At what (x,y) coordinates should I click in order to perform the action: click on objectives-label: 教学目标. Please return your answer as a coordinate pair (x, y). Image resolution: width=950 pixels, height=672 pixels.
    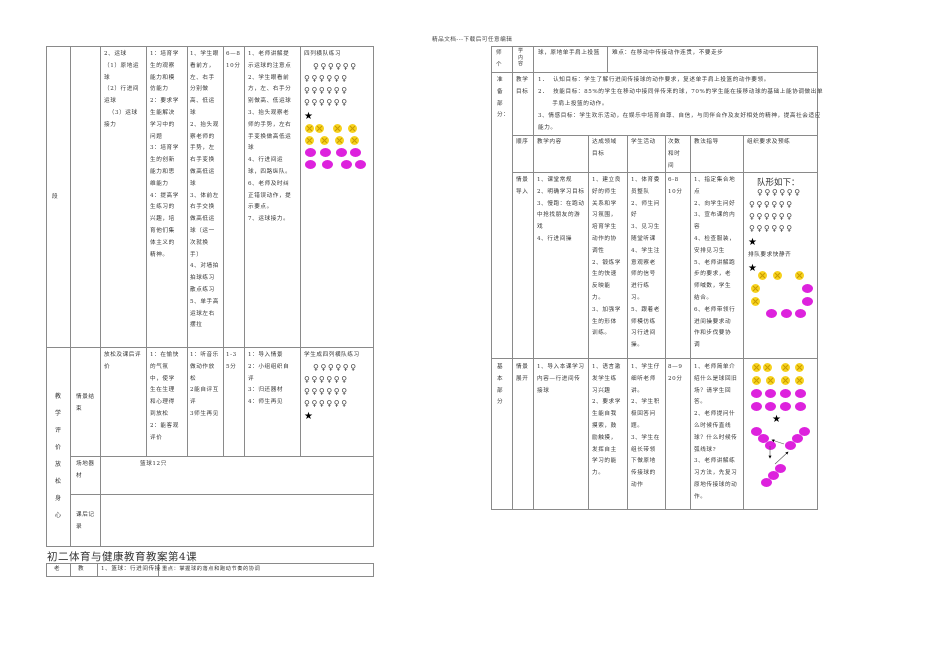
    Looking at the image, I should click on (522, 86).